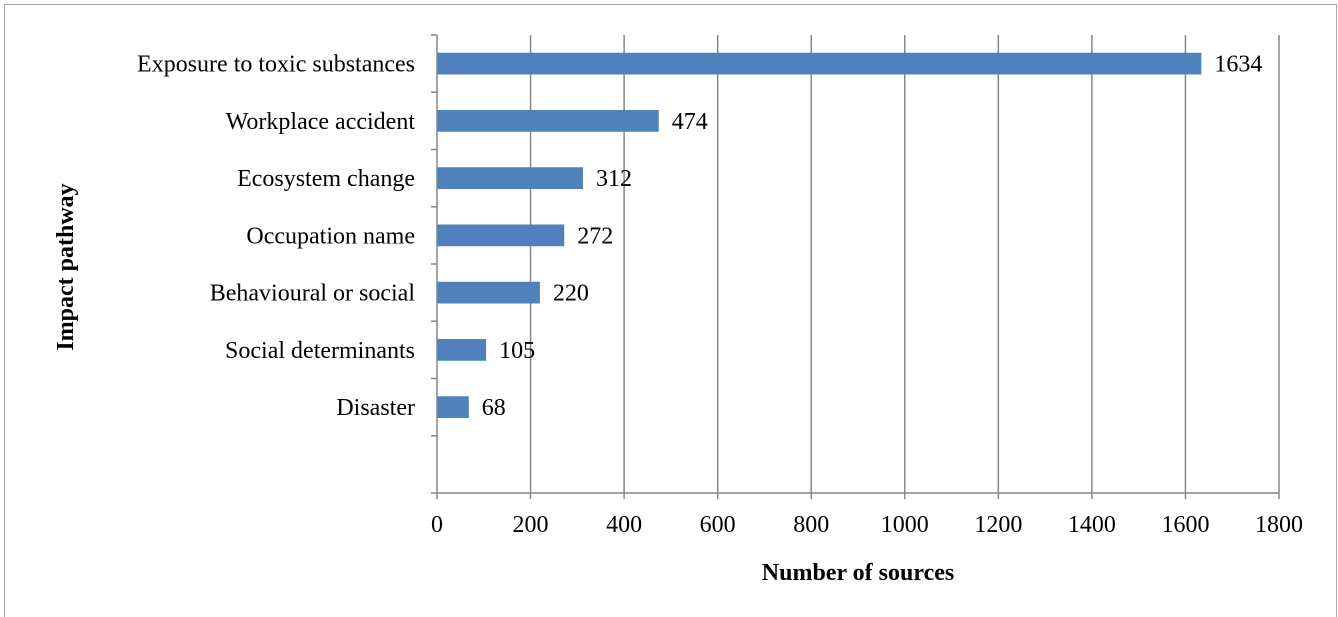 The image size is (1338, 617). Describe the element at coordinates (1185, 525) in the screenshot. I see `x-tick-label: 1600` at that location.